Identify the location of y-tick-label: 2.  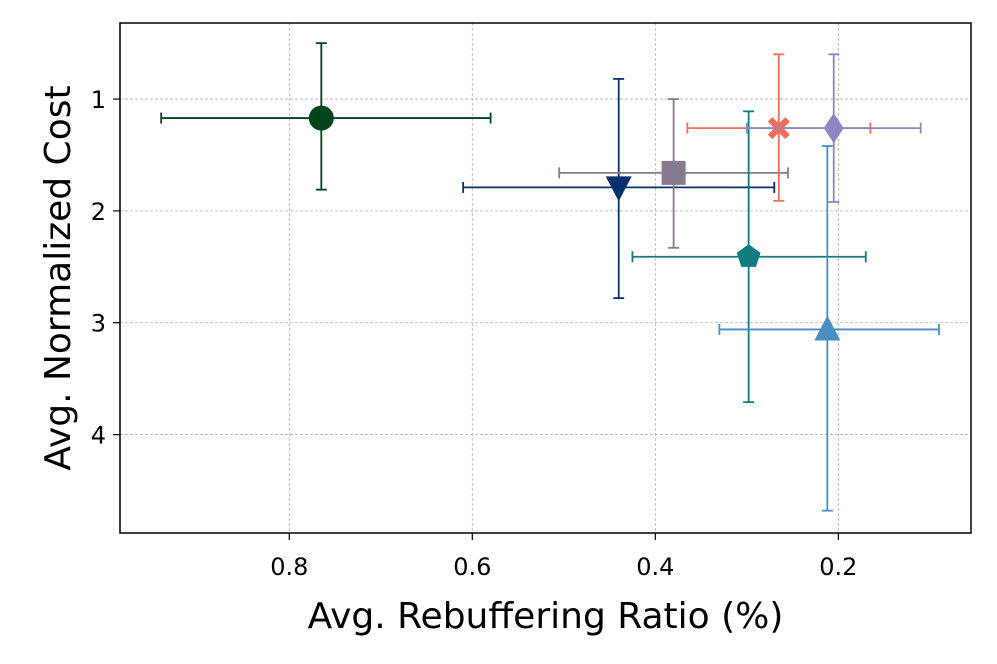
(98, 212).